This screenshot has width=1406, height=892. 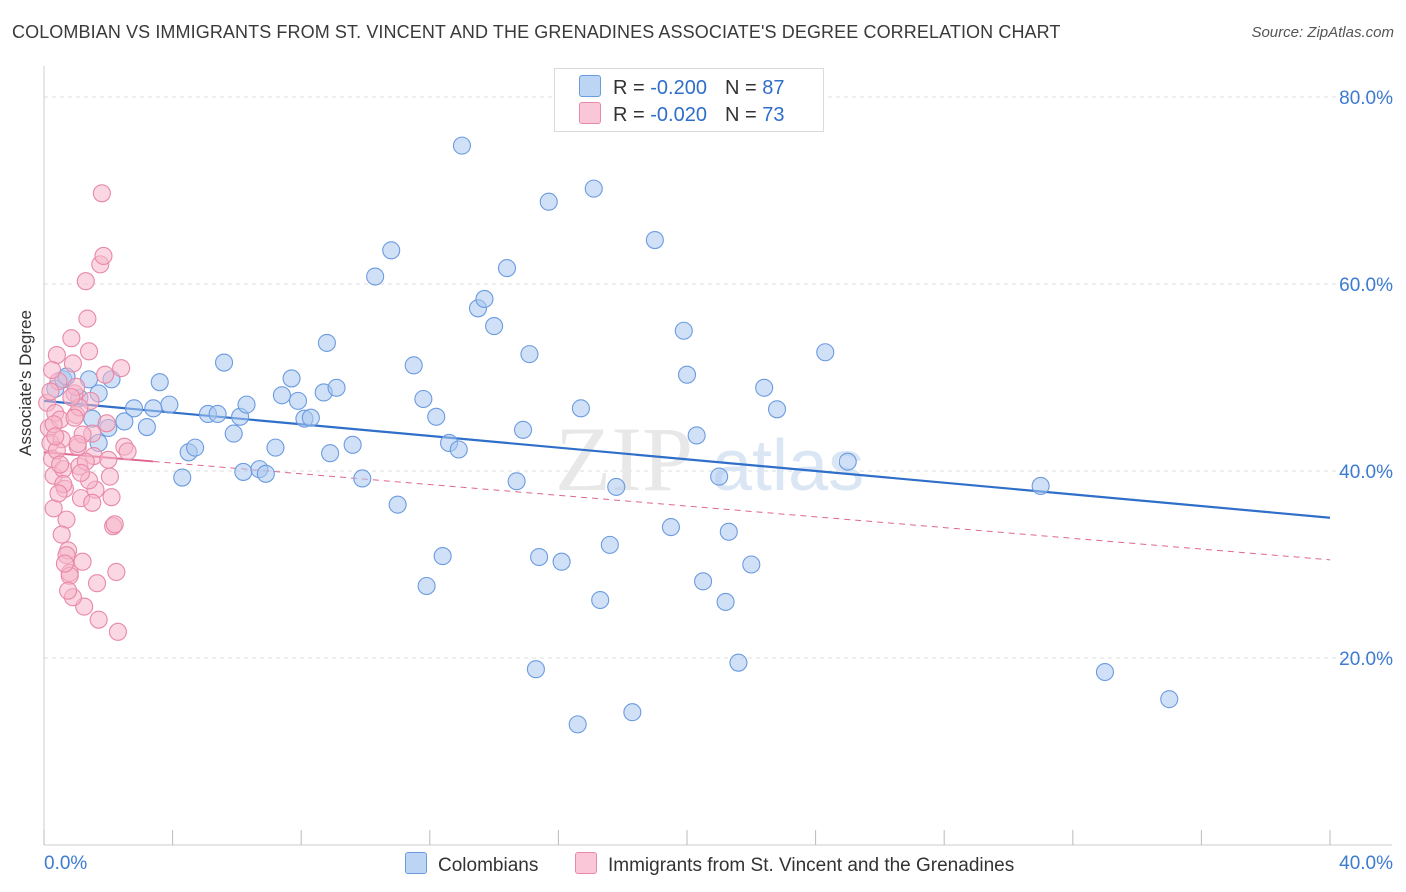 I want to click on watermark-atlas: atlas, so click(x=788, y=466).